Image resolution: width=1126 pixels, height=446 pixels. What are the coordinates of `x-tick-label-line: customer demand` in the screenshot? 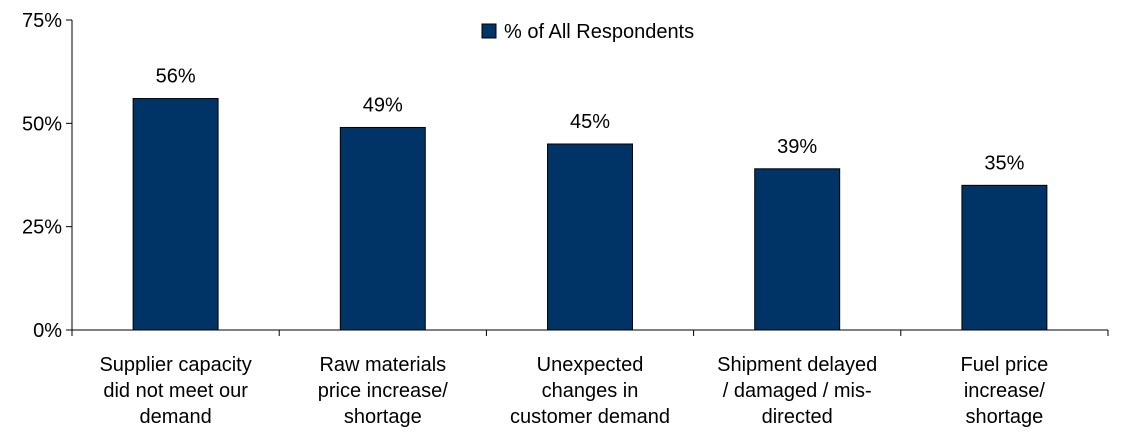 It's located at (590, 417).